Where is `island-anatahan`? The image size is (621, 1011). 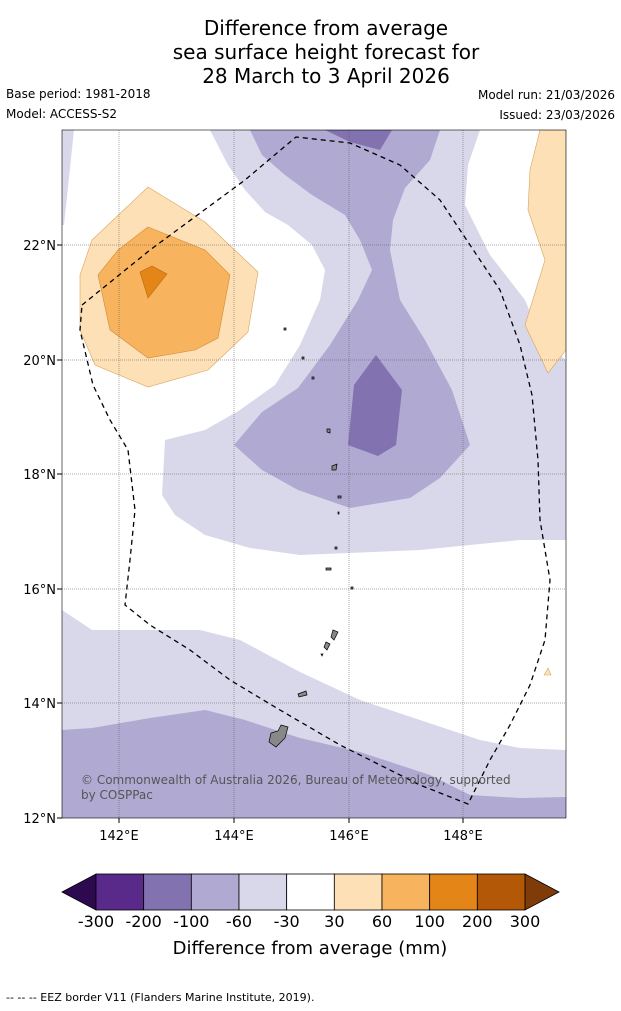 island-anatahan is located at coordinates (328, 569).